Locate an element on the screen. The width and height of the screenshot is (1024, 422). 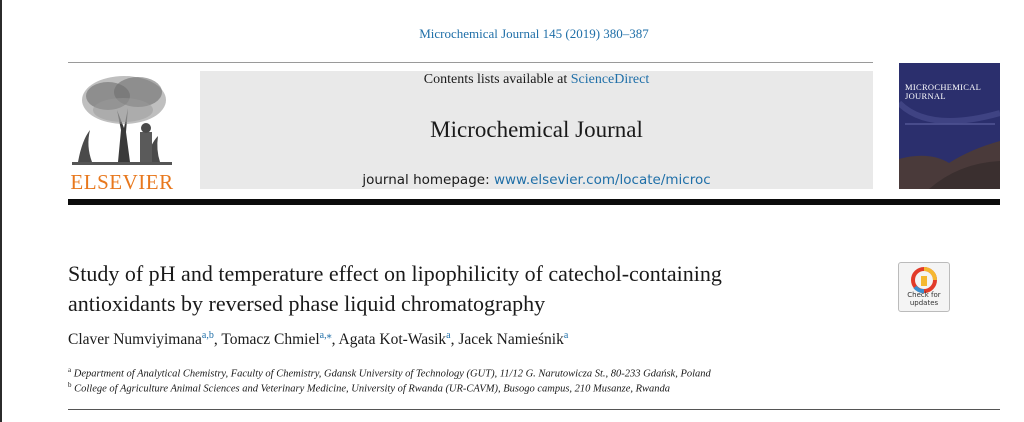
author-name: Tomacz Chmiel is located at coordinates (270, 340).